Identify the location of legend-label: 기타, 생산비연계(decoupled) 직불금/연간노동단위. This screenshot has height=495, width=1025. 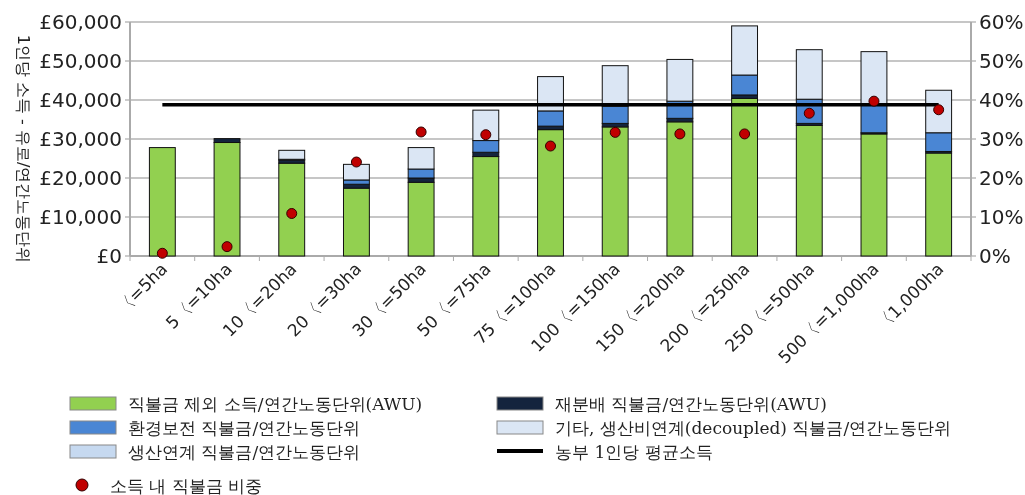
(753, 428).